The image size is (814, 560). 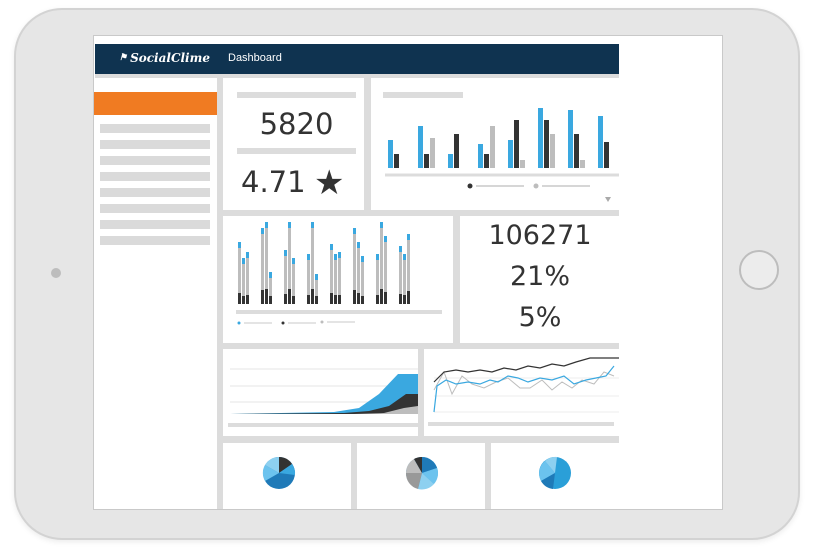 I want to click on line-chart, so click(x=523, y=391).